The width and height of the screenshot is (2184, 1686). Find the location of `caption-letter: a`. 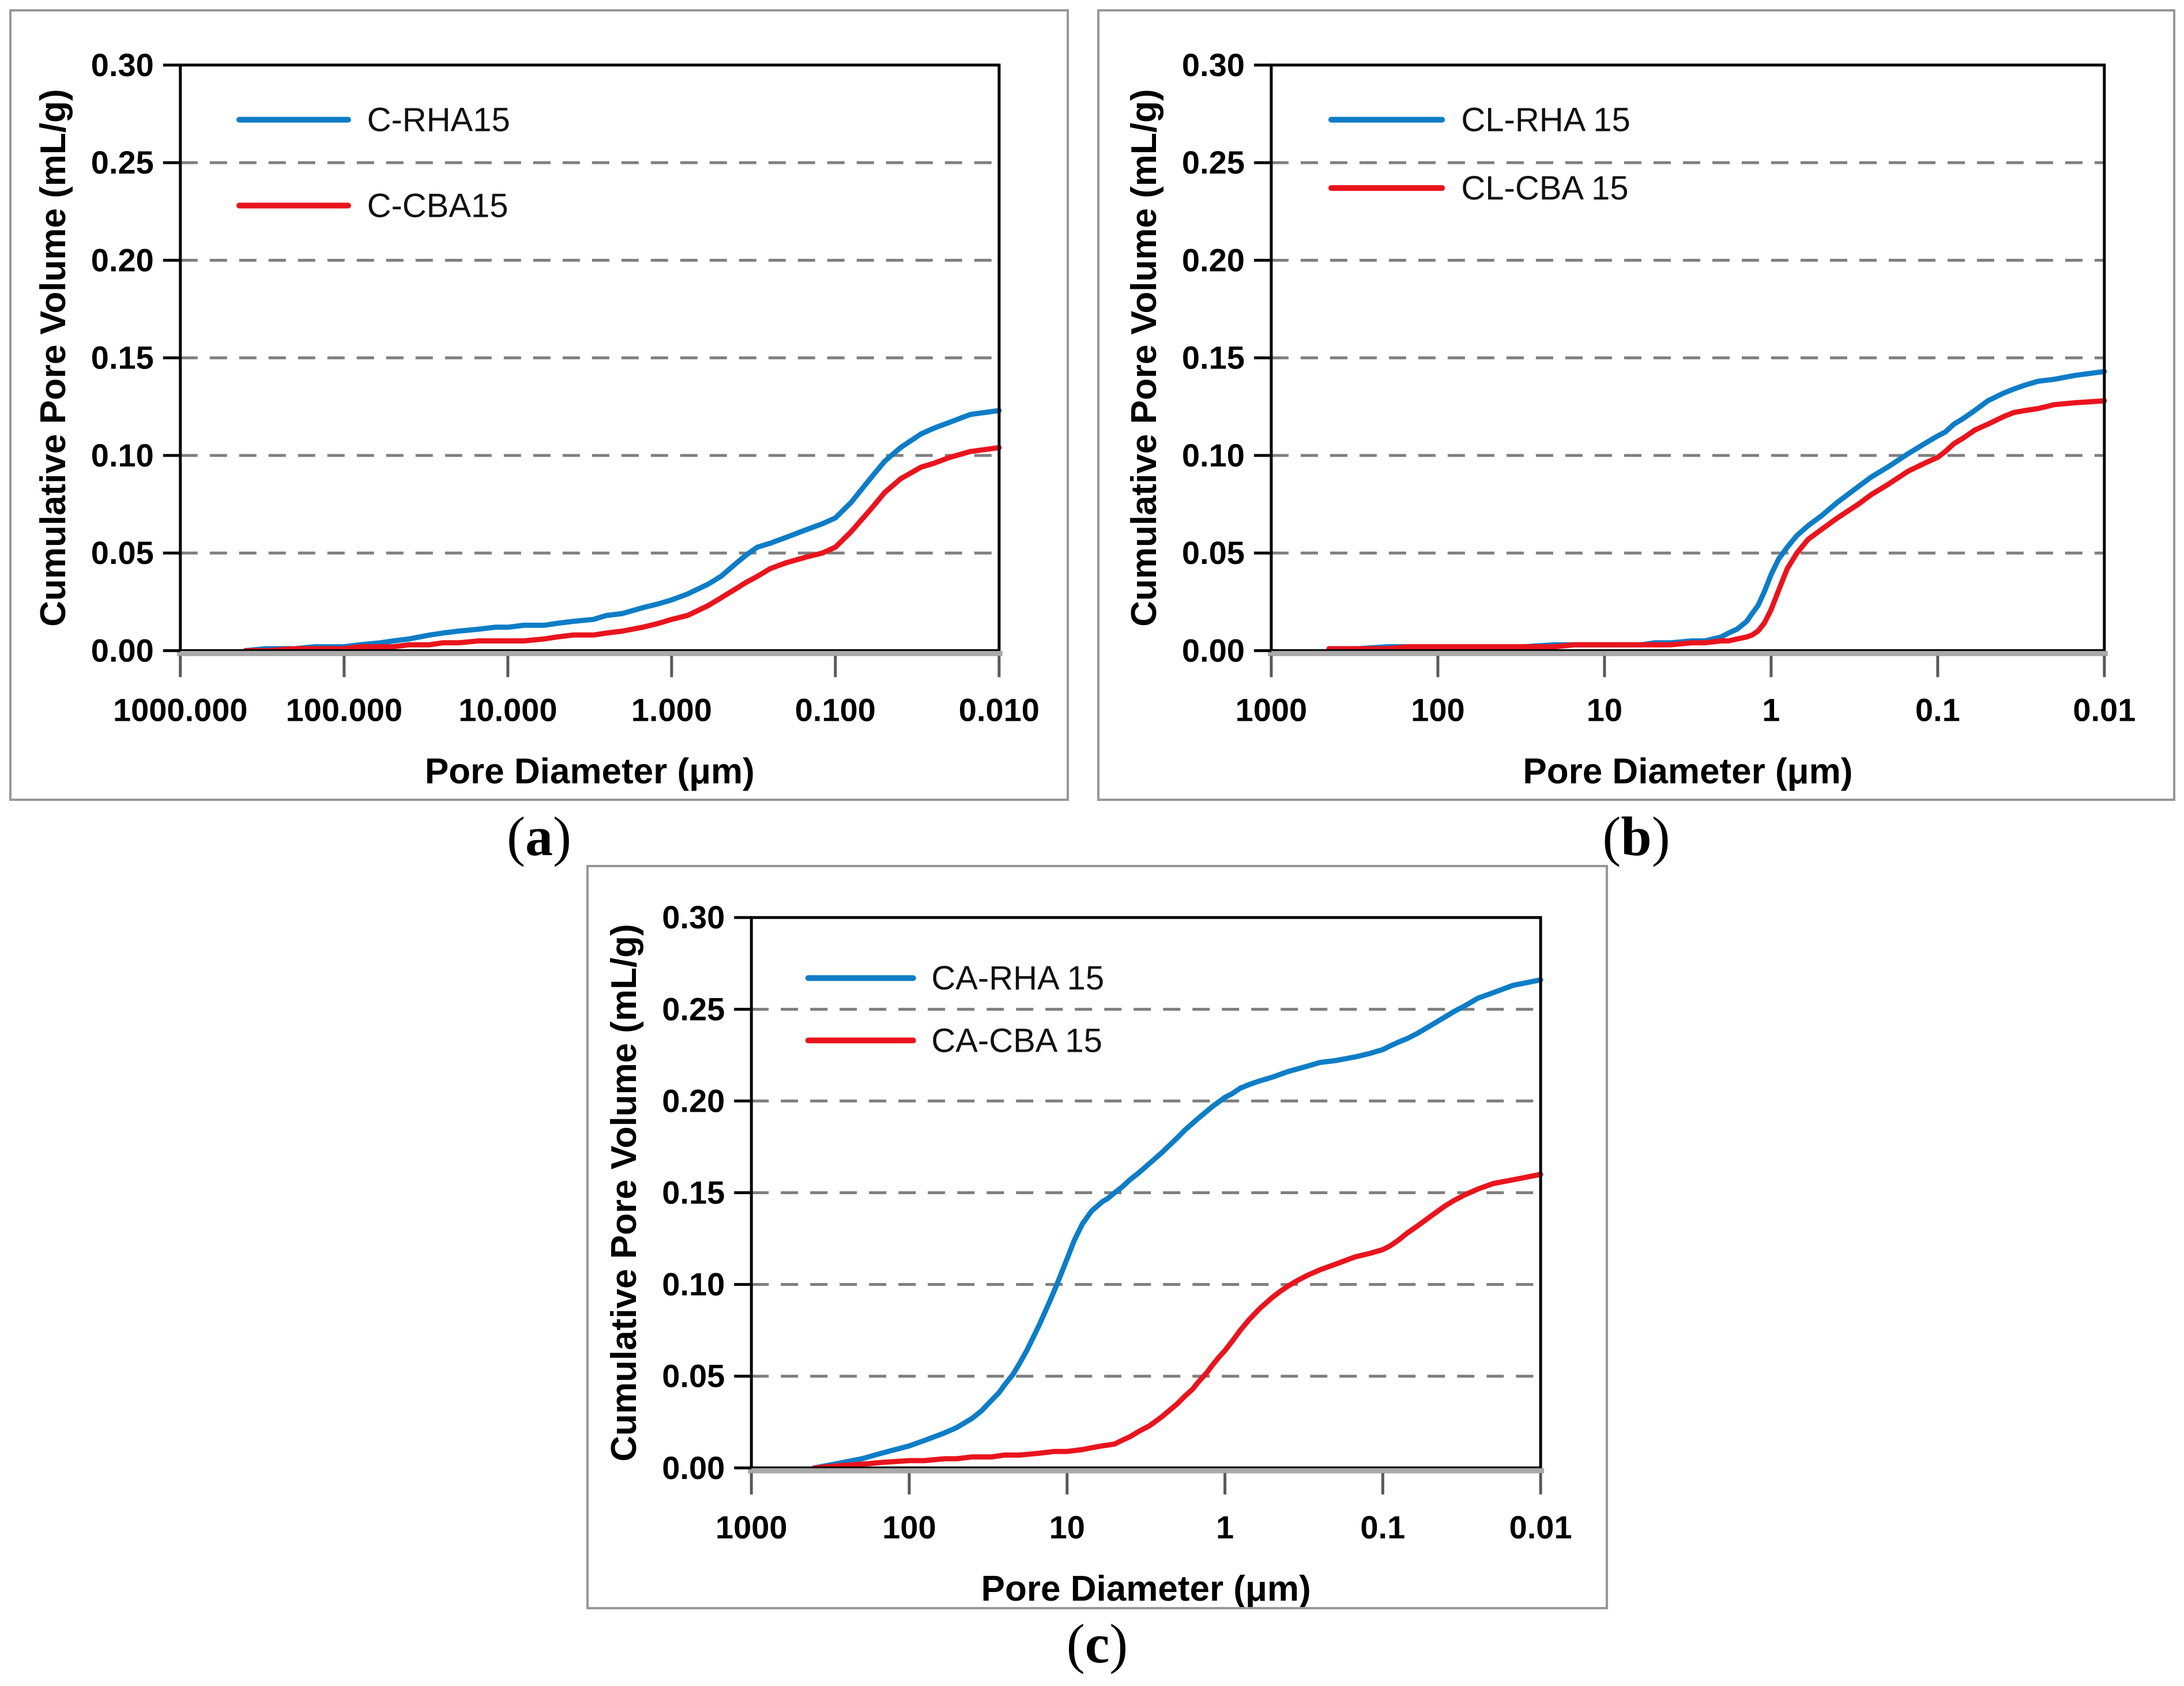

caption-letter: a is located at coordinates (539, 836).